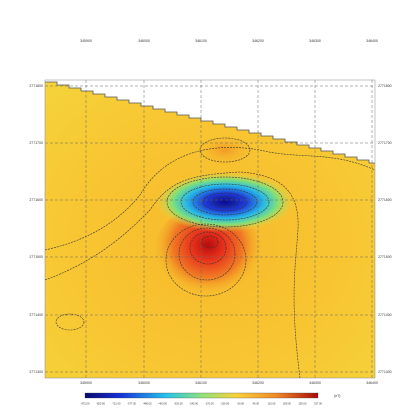  What do you see at coordinates (209, 404) in the screenshot?
I see `colorbar-label: -170.00` at bounding box center [209, 404].